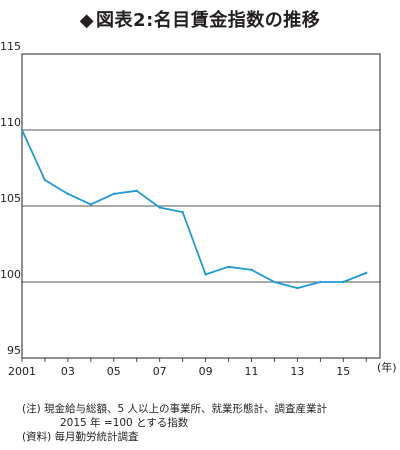  What do you see at coordinates (208, 20) in the screenshot?
I see `chart-title-text: 図表2:名目賃金指数の推移` at bounding box center [208, 20].